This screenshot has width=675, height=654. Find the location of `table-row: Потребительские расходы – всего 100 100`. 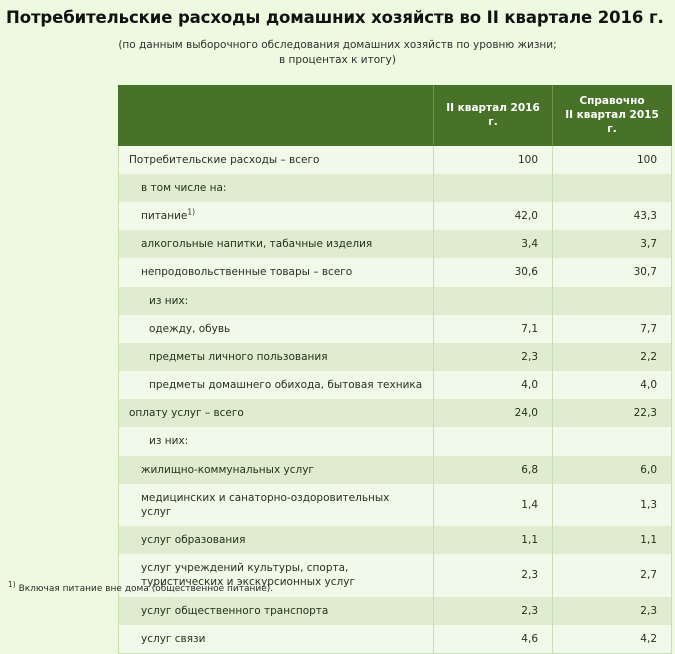

table-row: Потребительские расходы – всего 100 100 is located at coordinates (395, 159).